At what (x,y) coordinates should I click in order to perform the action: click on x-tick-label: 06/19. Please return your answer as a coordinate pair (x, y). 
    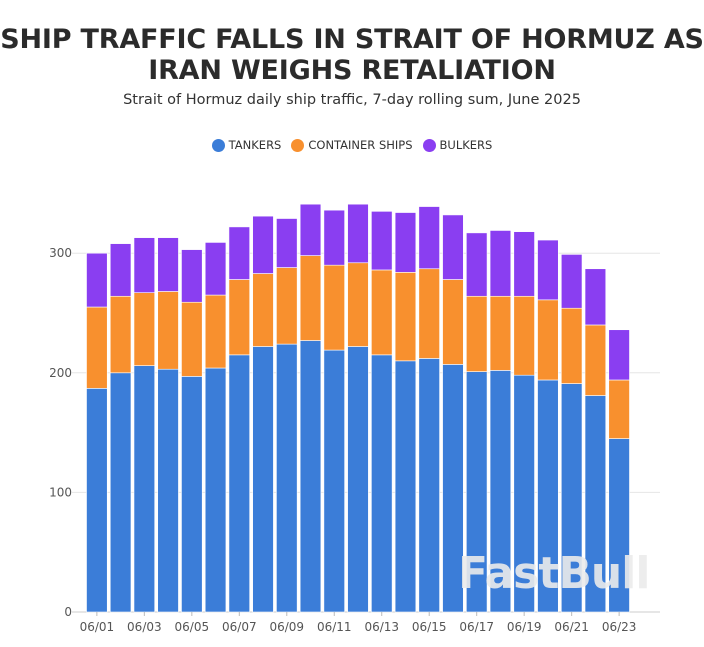
    Looking at the image, I should click on (524, 627).